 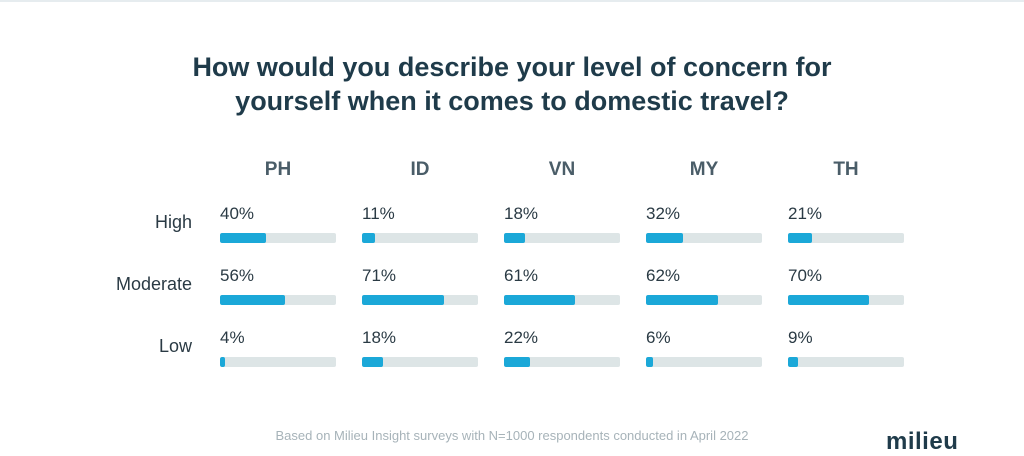 What do you see at coordinates (682, 300) in the screenshot?
I see `bar-my-moderate` at bounding box center [682, 300].